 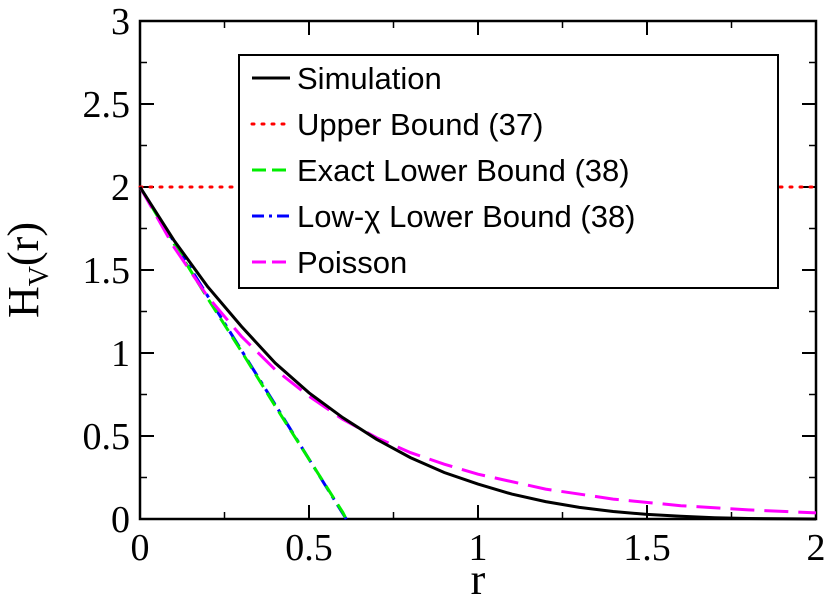 What do you see at coordinates (120, 188) in the screenshot?
I see `y-tick-label: 2` at bounding box center [120, 188].